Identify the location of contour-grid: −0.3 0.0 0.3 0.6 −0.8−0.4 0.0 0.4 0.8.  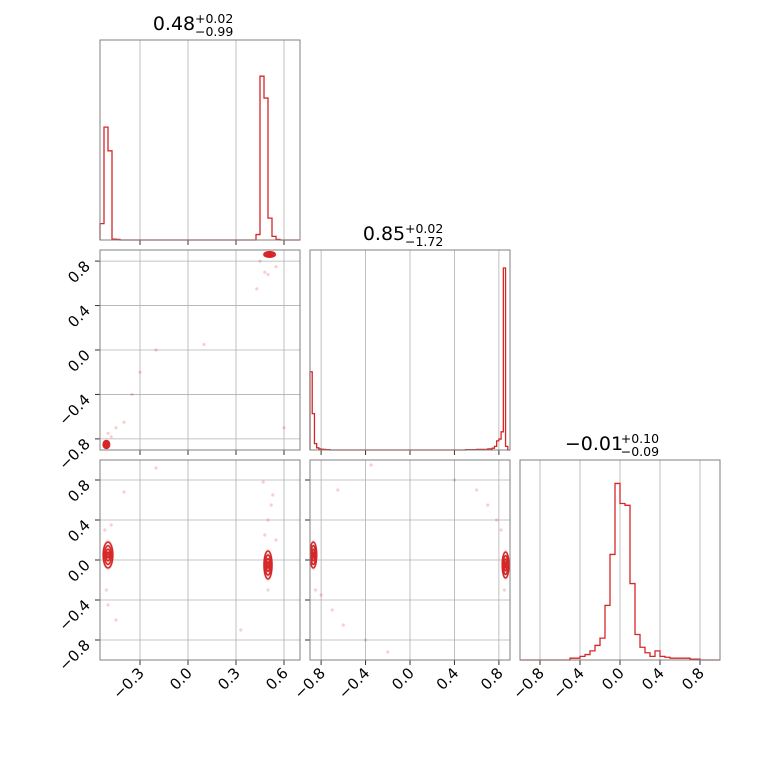
(177, 581).